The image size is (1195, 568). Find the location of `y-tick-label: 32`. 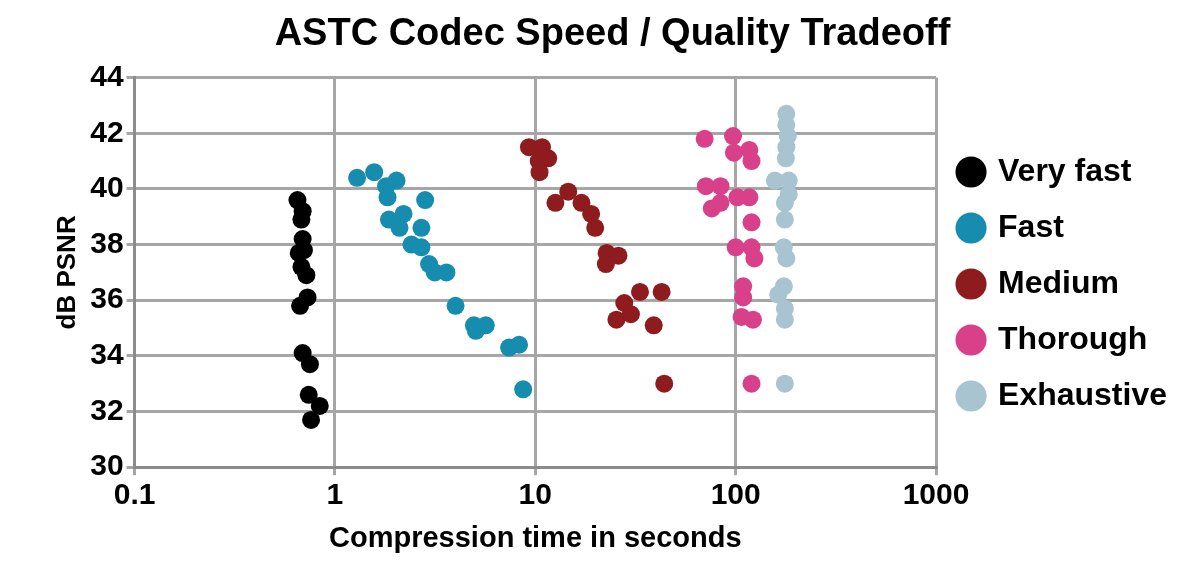

y-tick-label: 32 is located at coordinates (107, 409).